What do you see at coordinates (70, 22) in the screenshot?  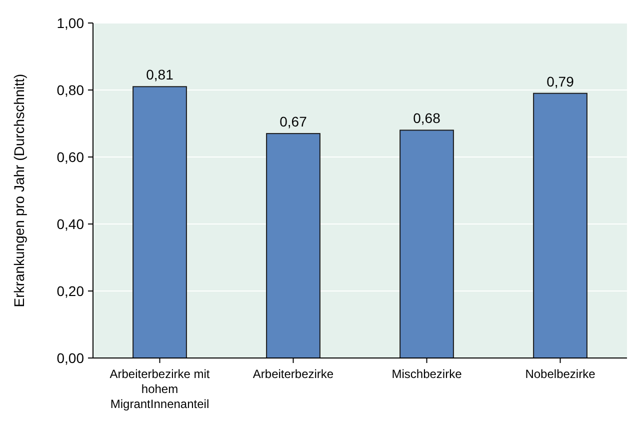 I see `y-tick-label: 1,00` at bounding box center [70, 22].